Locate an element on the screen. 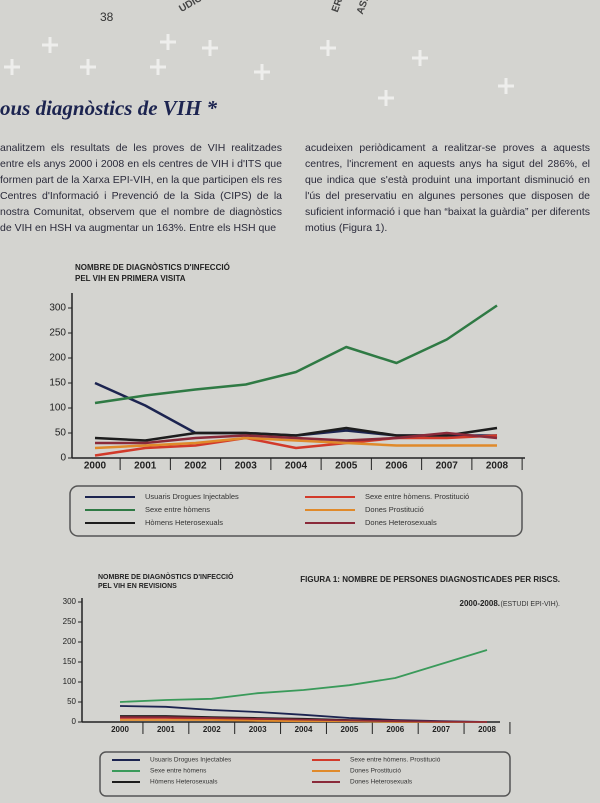 Image resolution: width=600 pixels, height=803 pixels. chart-title: PEL VIH EN PRIMERA VISITA is located at coordinates (130, 278).